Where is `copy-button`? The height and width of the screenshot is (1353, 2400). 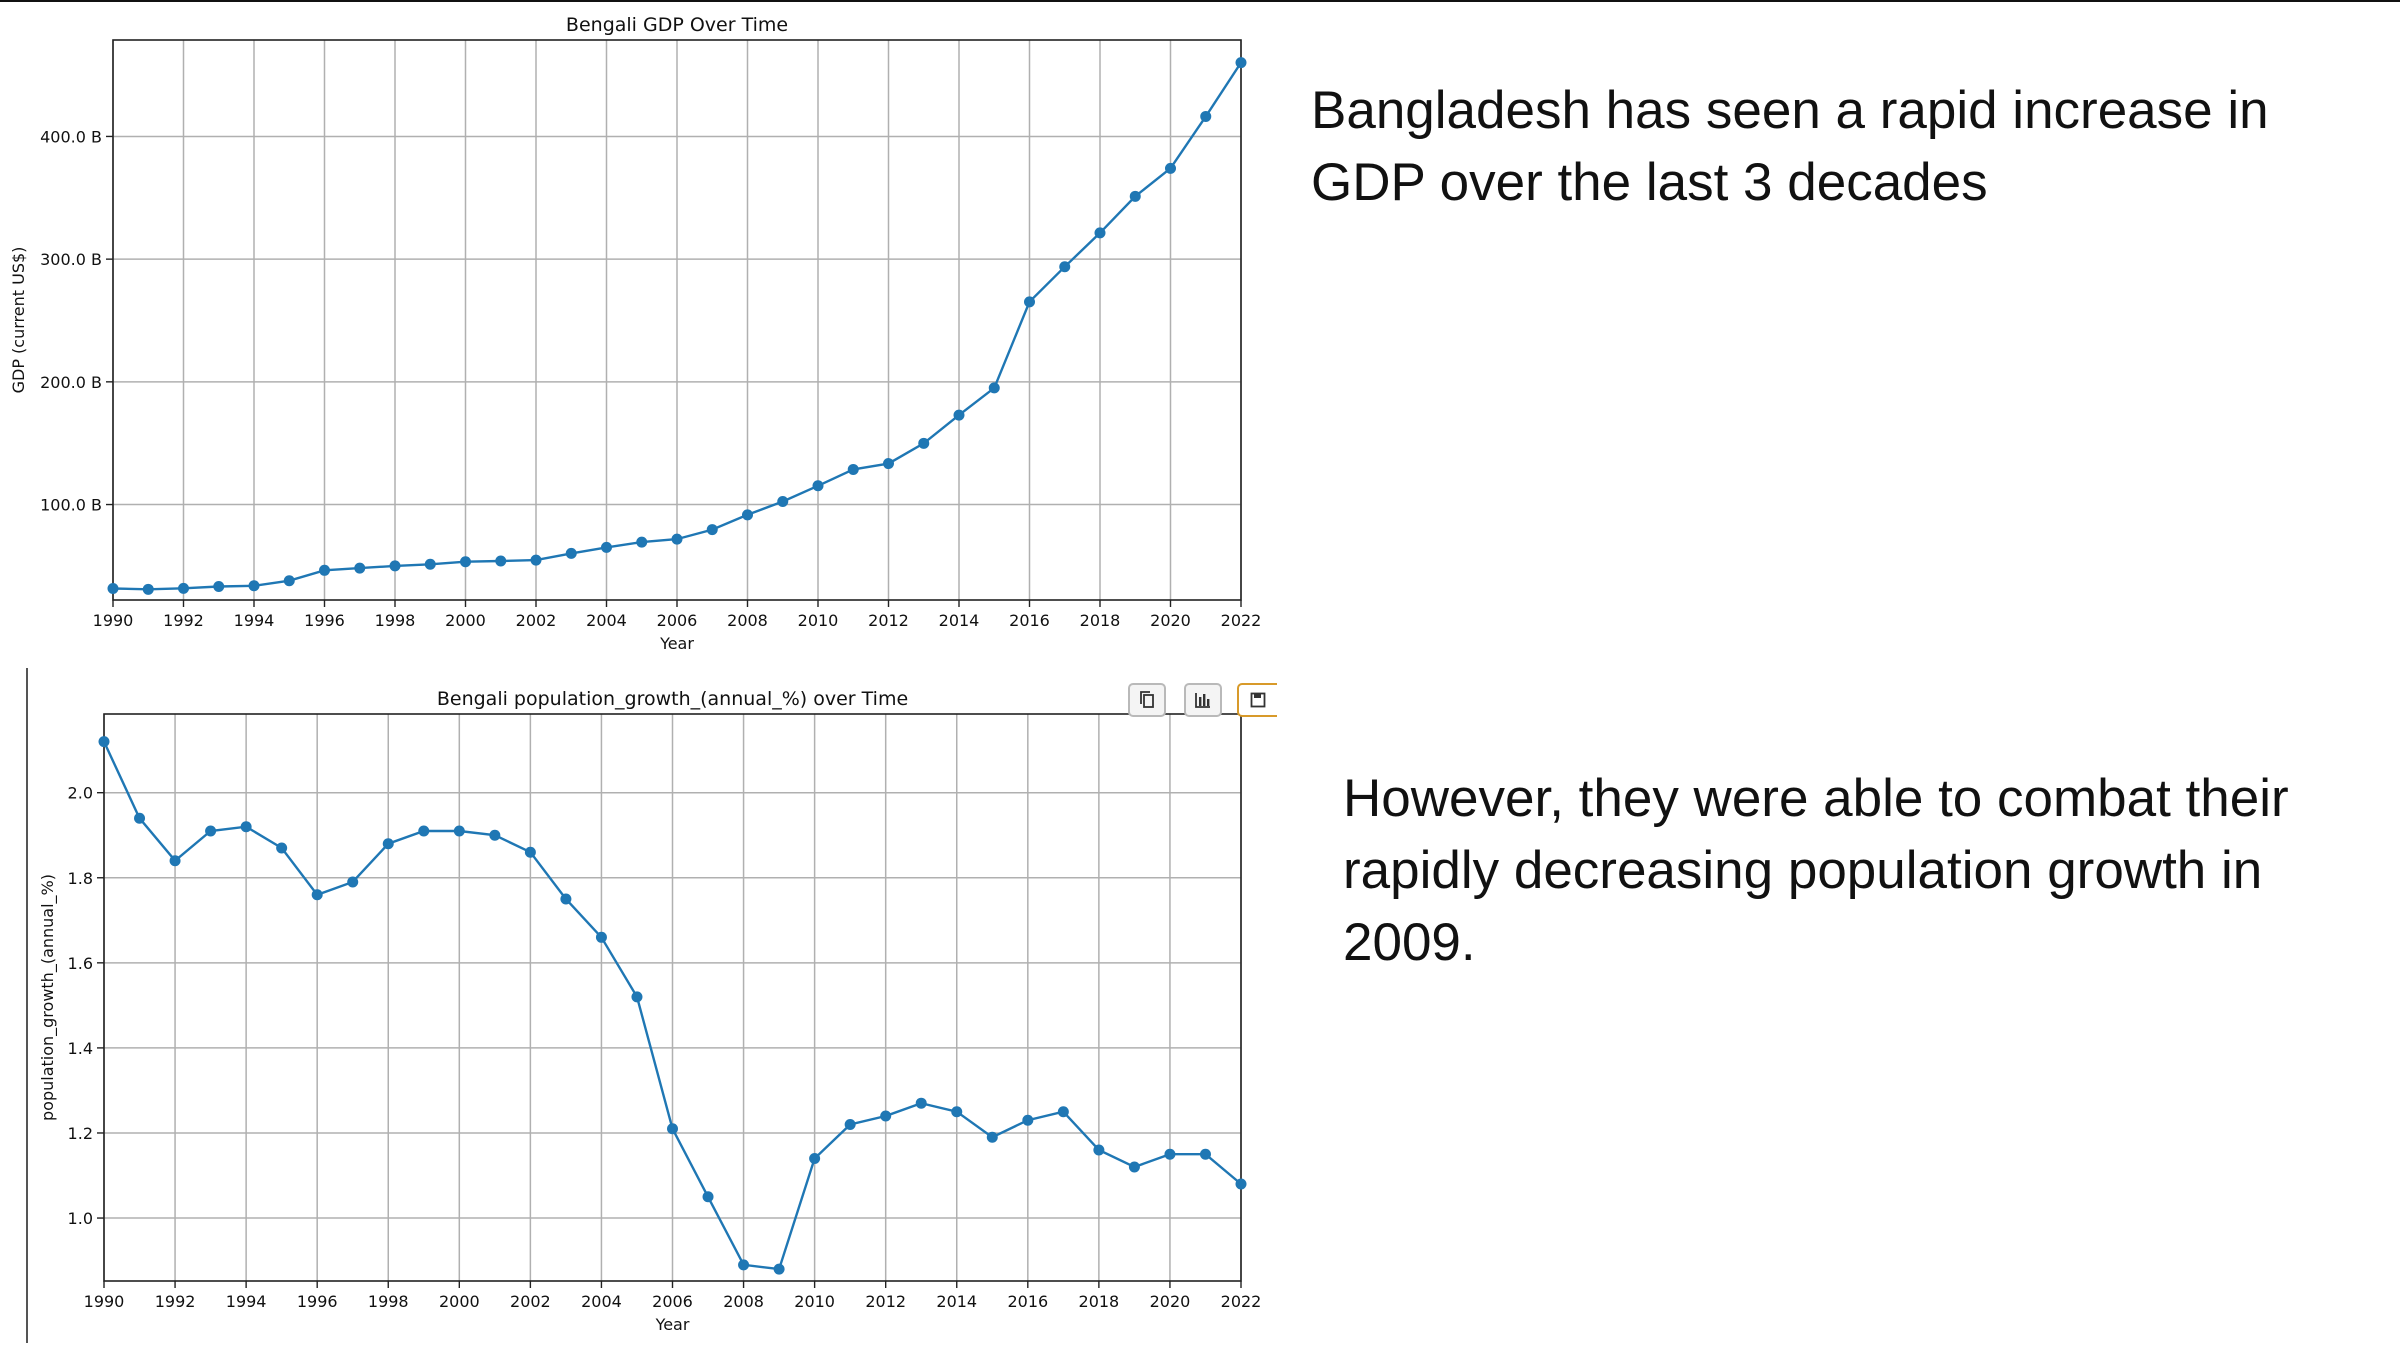
copy-button is located at coordinates (1147, 700).